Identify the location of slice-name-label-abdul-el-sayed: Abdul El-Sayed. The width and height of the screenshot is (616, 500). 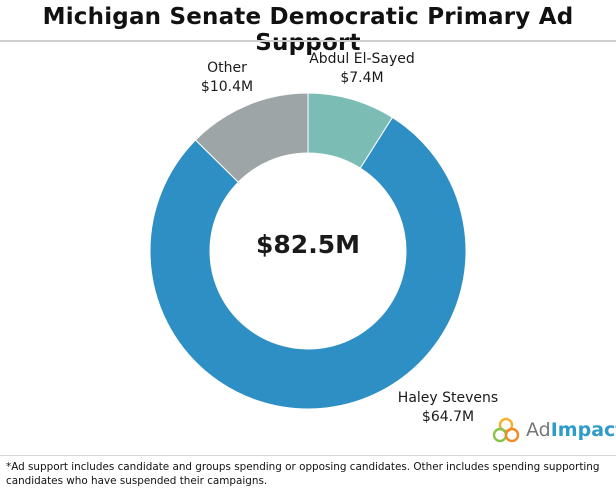
(362, 59).